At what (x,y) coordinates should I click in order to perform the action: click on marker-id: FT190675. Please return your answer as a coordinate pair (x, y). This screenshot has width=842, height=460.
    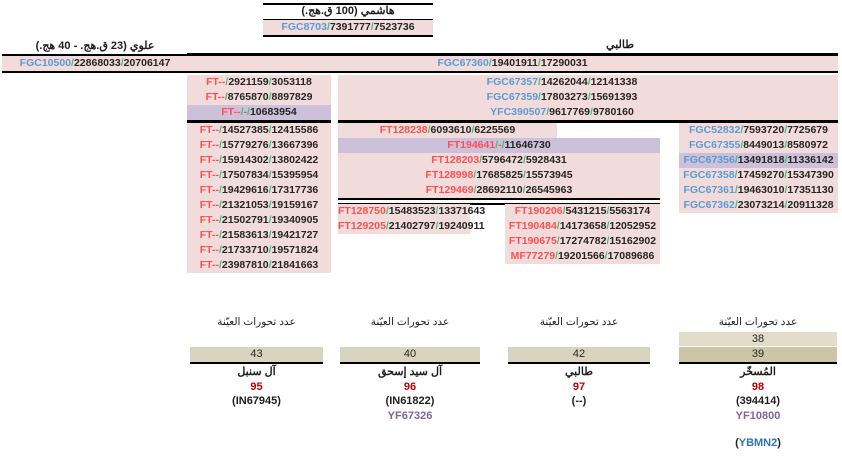
    Looking at the image, I should click on (532, 241).